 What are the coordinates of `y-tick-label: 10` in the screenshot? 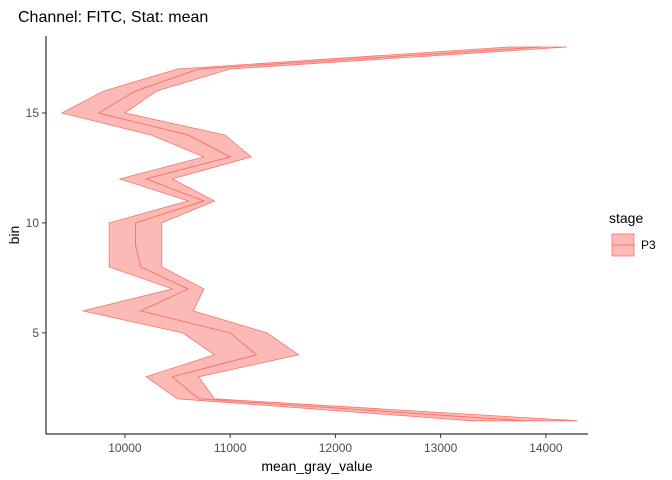 It's located at (33, 223).